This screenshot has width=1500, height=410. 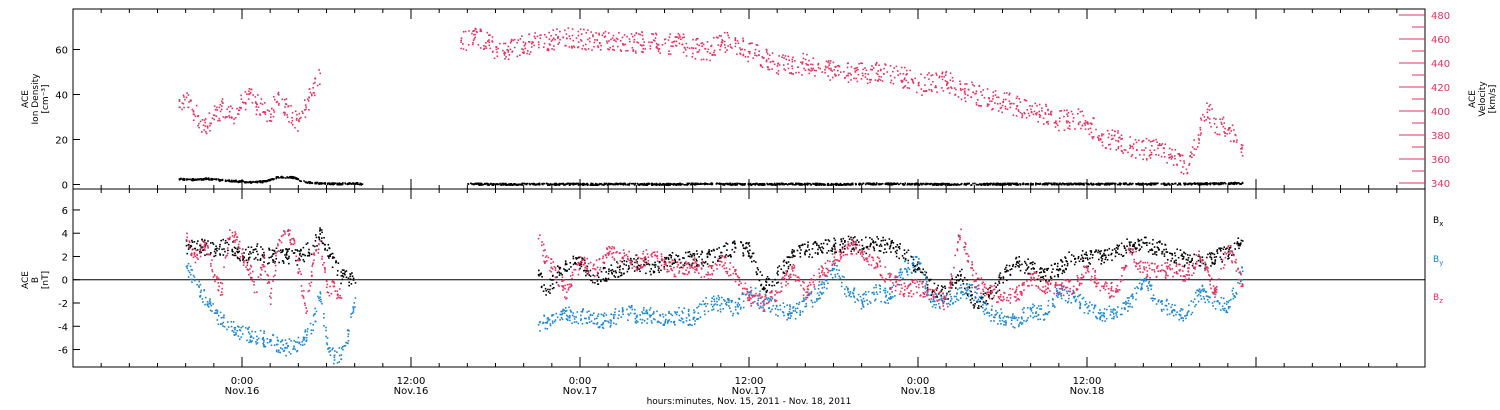 What do you see at coordinates (65, 234) in the screenshot?
I see `bottom-left-tick-label: 4` at bounding box center [65, 234].